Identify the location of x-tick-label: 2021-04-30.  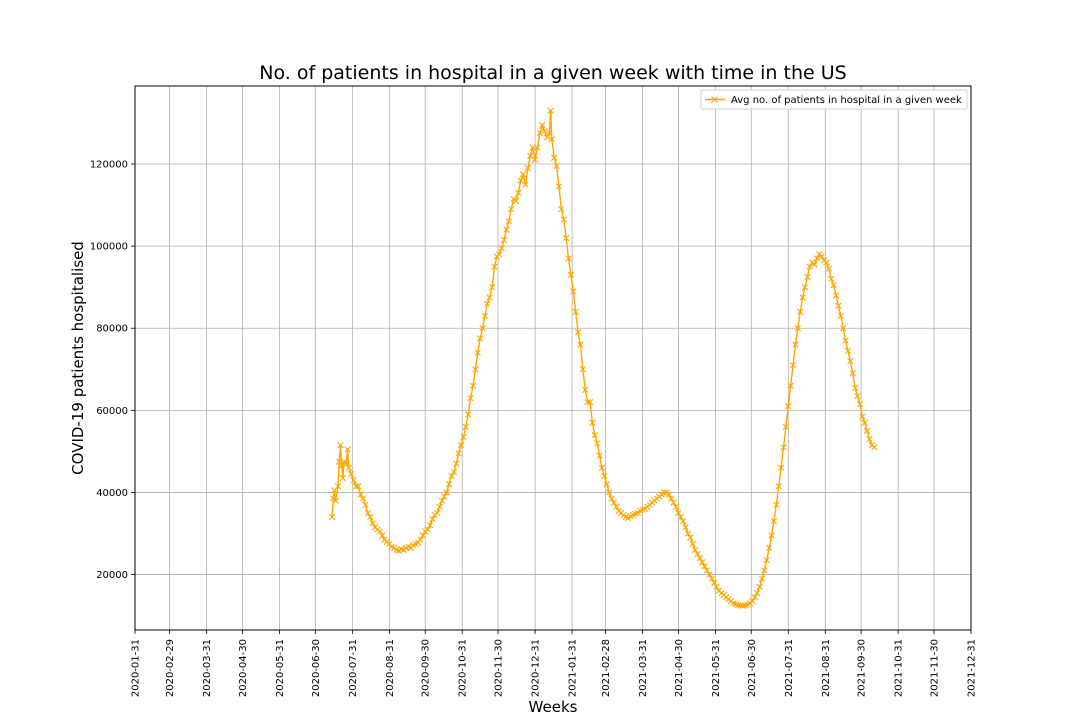
(679, 668).